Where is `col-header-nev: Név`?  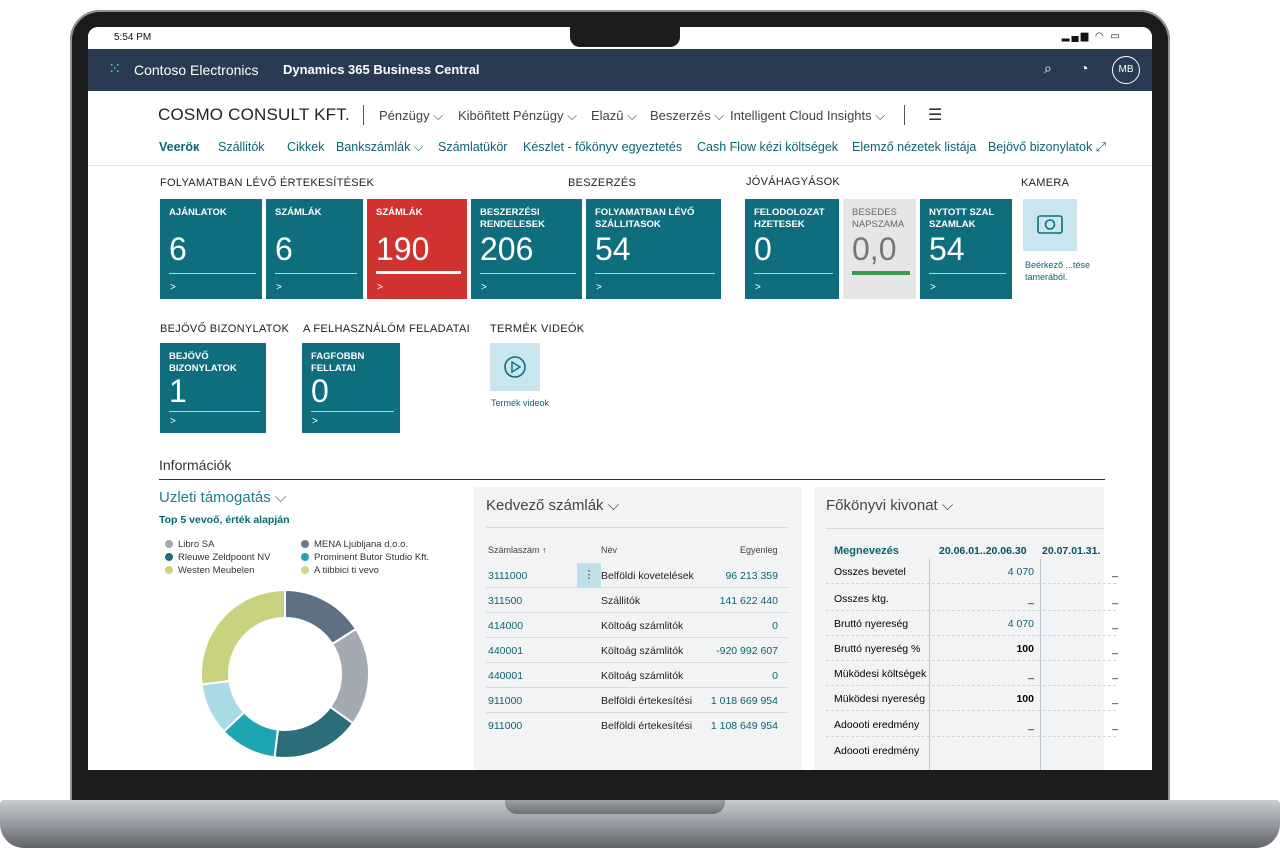
col-header-nev: Név is located at coordinates (609, 550).